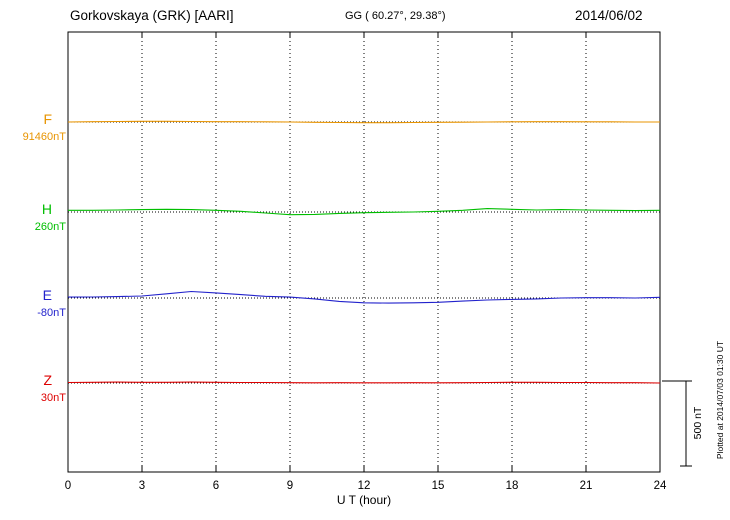  Describe the element at coordinates (660, 486) in the screenshot. I see `x-tick-label-24: 24` at that location.